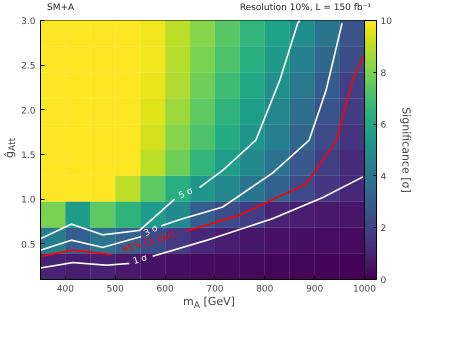 The width and height of the screenshot is (449, 337). I want to click on y-tick-label: 2.0, so click(28, 111).